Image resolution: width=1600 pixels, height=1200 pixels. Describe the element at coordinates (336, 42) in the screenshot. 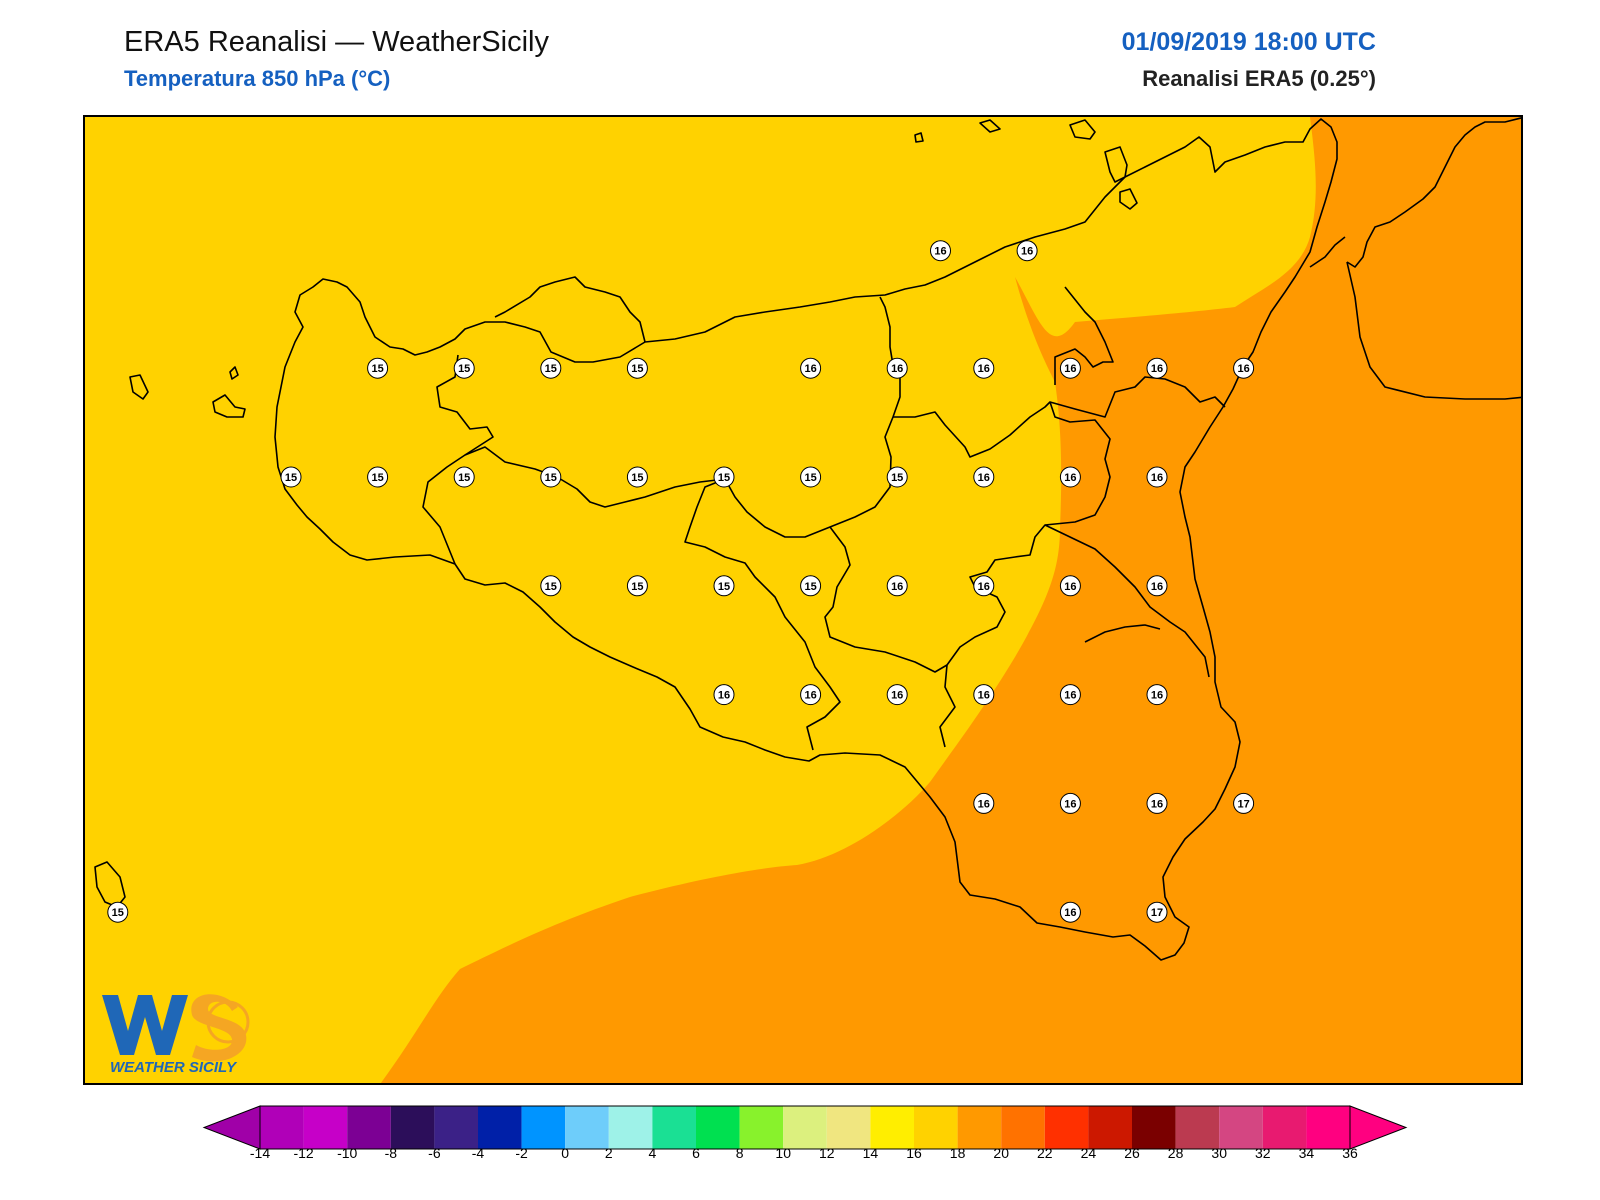

I see `map-title: ERA5 Reanalisi — WeatherSicily` at that location.